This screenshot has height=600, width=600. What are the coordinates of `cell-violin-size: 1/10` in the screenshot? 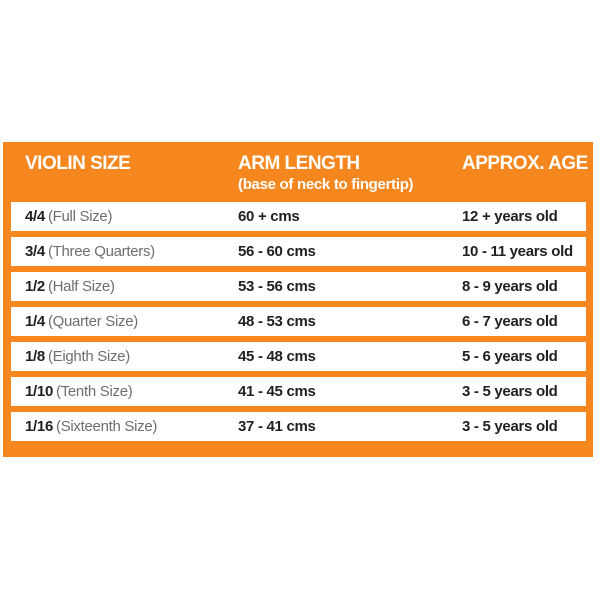 It's located at (39, 391).